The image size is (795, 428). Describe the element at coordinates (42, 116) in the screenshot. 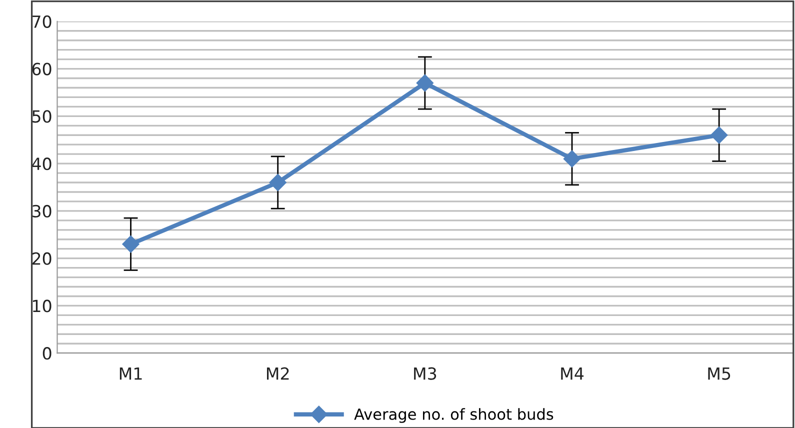

I see `y-tick-label: 50` at that location.